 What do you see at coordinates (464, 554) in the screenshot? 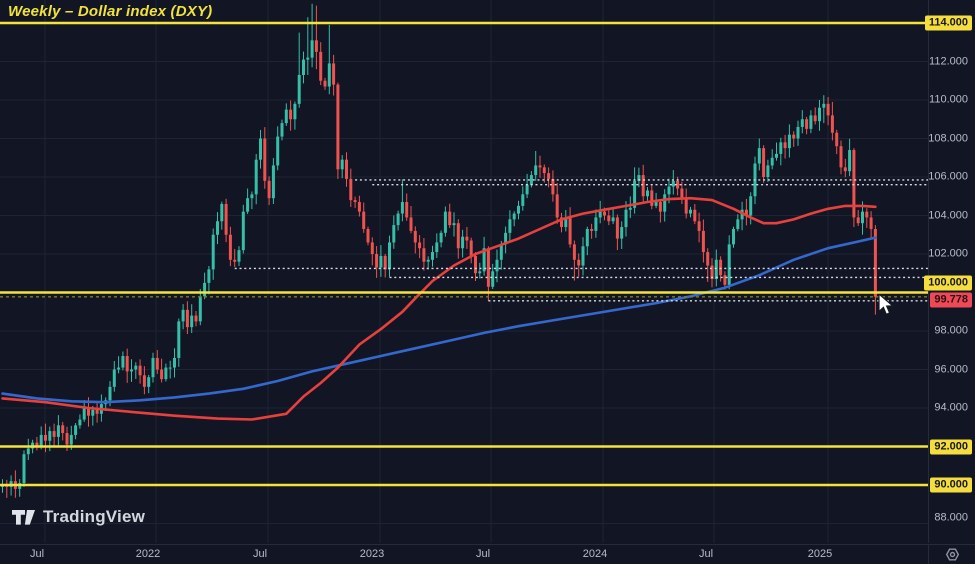
I see `time-axis: Jul 2022 Jul 2023 Jul 2024 Jul 2025` at bounding box center [464, 554].